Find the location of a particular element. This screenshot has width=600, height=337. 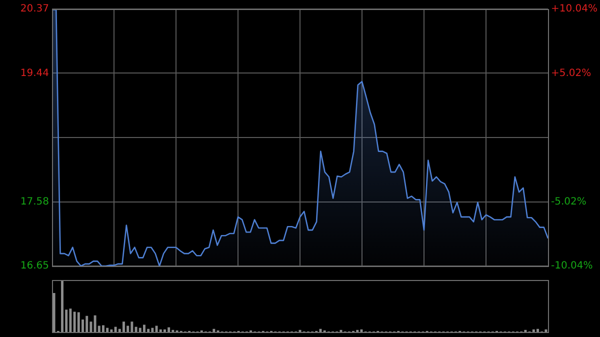

y-tick-label: 17.58 is located at coordinates (34, 202).